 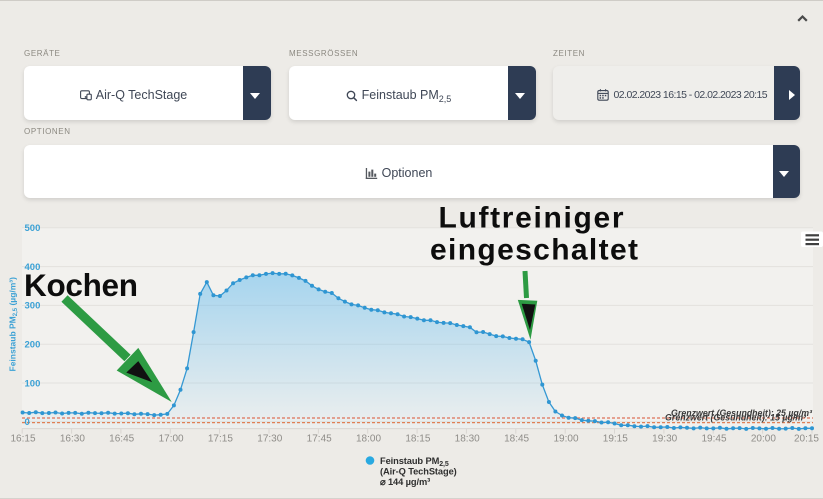 What do you see at coordinates (417, 439) in the screenshot?
I see `svg-text: 18:15` at bounding box center [417, 439].